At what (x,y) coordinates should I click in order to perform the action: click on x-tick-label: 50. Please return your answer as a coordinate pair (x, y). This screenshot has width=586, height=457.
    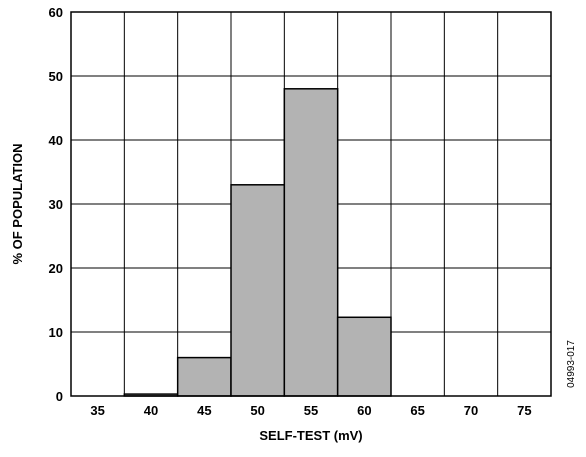
    Looking at the image, I should click on (257, 410).